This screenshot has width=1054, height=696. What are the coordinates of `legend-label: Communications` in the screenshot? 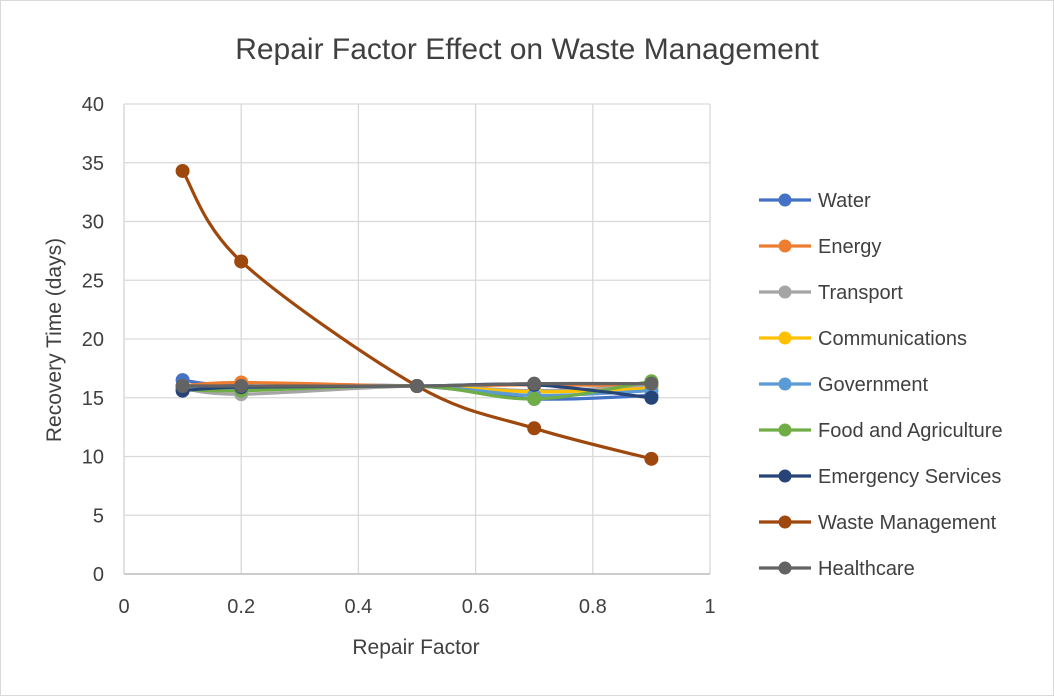 It's located at (892, 339).